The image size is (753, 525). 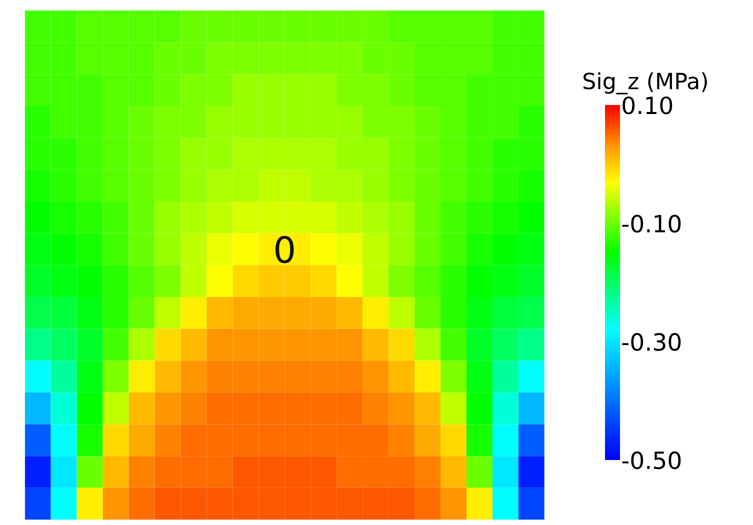 I want to click on color-bar-label: -0.10, so click(x=651, y=223).